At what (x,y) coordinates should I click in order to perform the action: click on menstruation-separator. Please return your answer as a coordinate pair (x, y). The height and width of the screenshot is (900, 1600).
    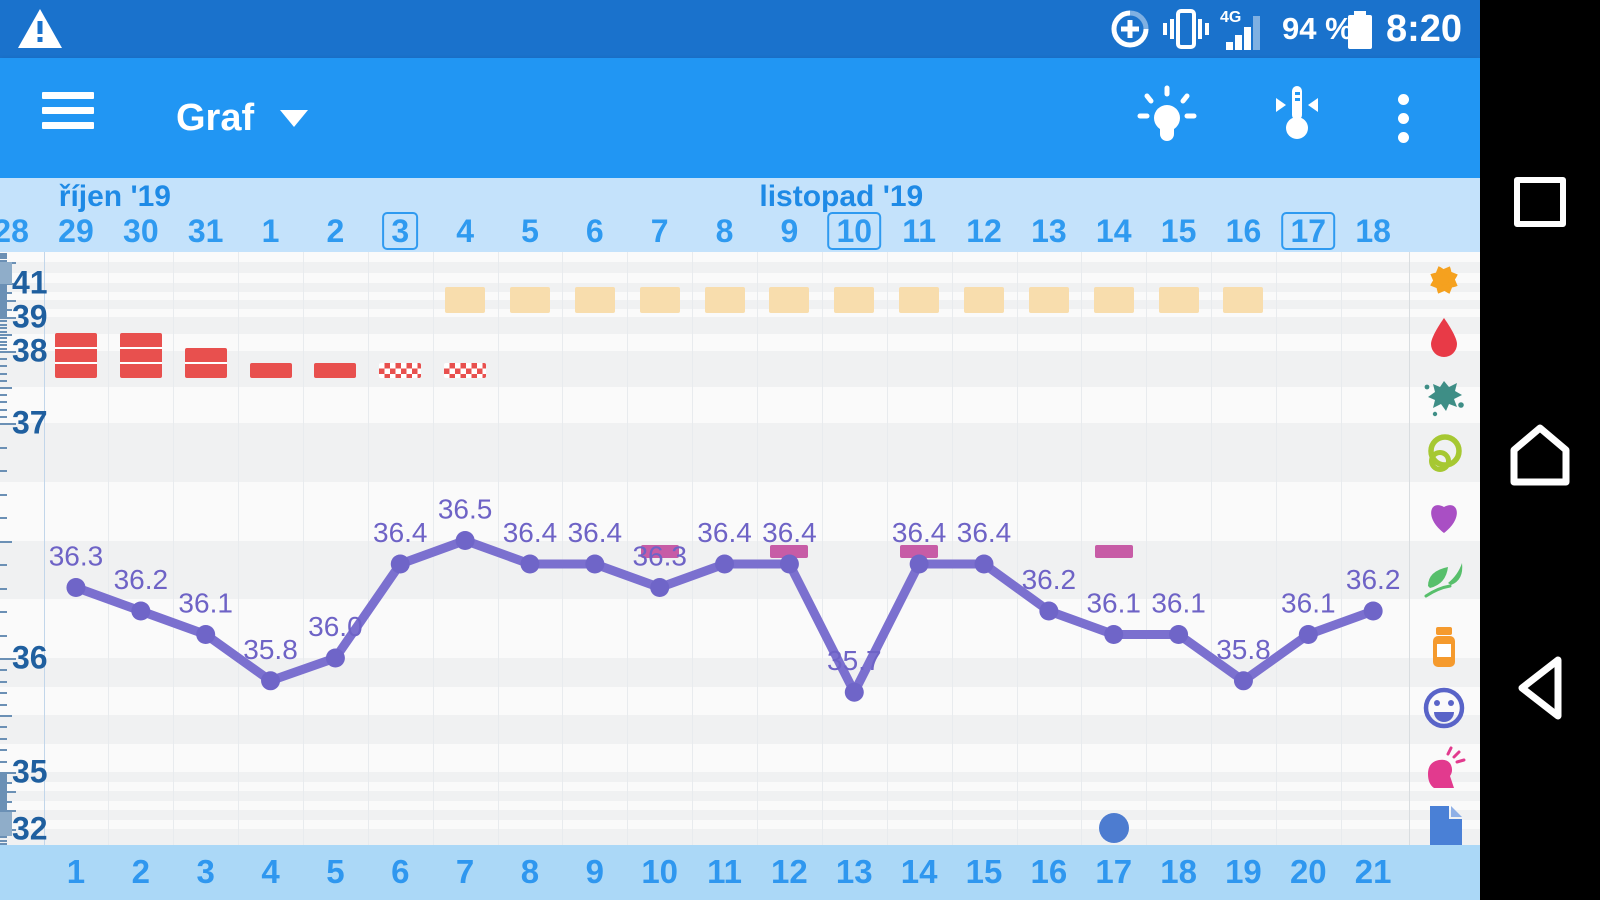
    Looking at the image, I should click on (140, 363).